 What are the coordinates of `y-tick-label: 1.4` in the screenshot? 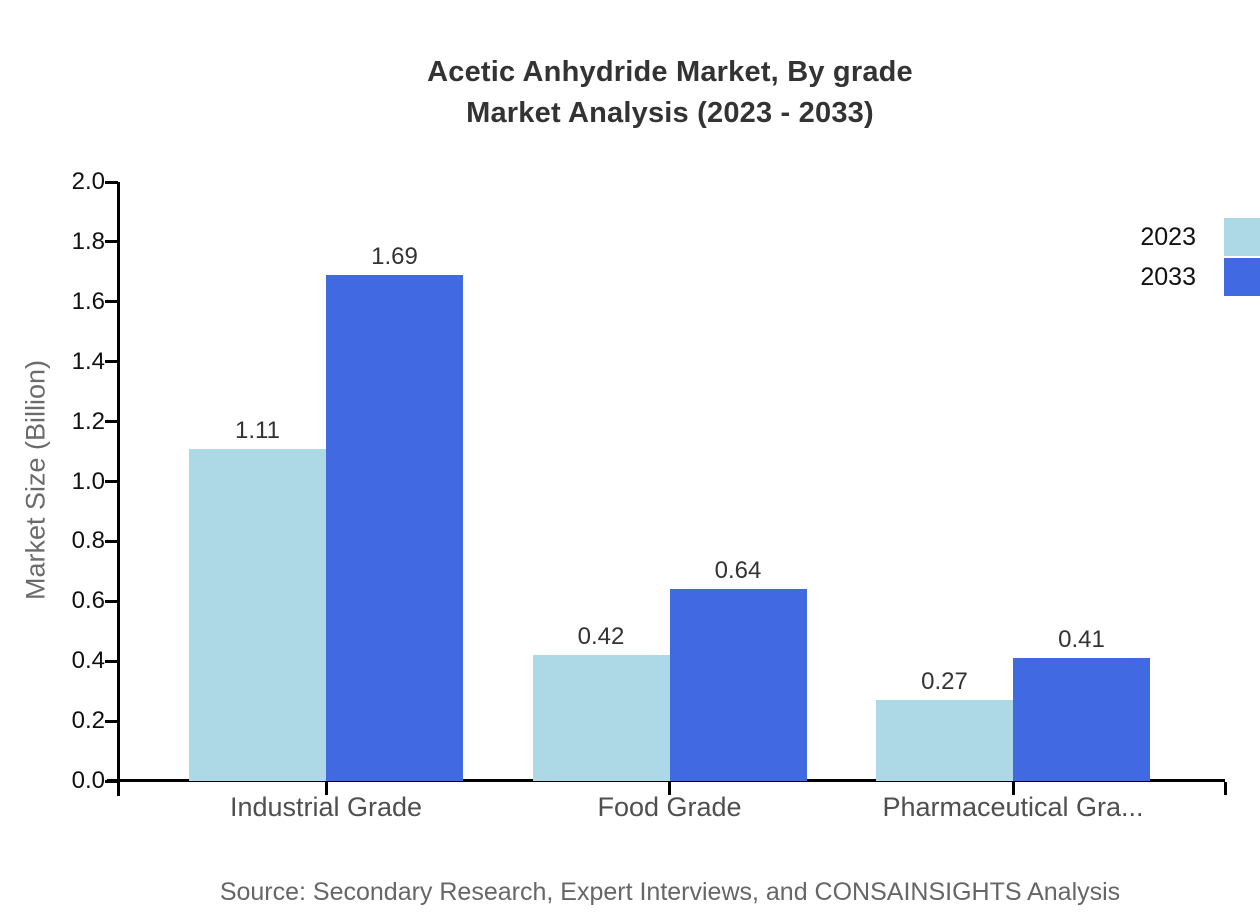 It's located at (88, 361).